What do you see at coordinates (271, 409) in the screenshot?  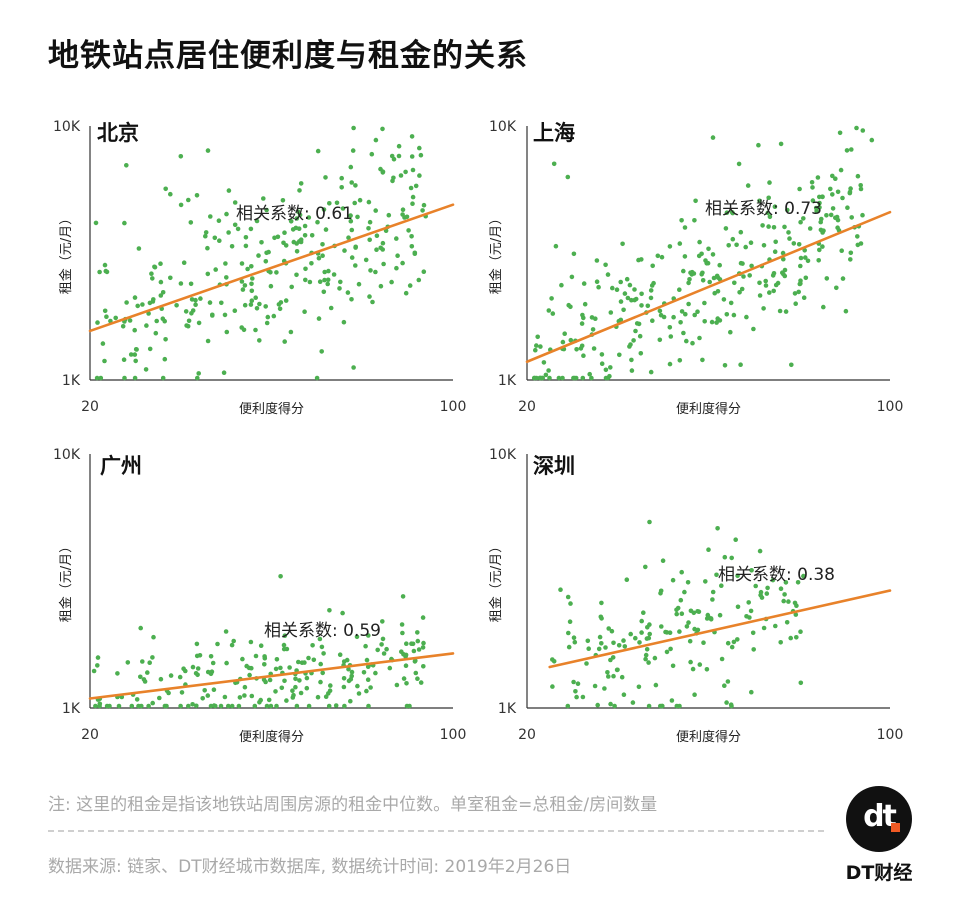 I see `x-axis-label: 便利度得分` at bounding box center [271, 409].